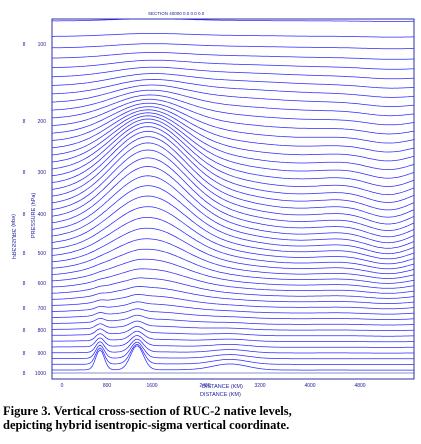 The image size is (421, 444). What do you see at coordinates (40, 209) in the screenshot?
I see `y-axis-ticks: 100 200 300 400 500 600 700 800 900 1000` at bounding box center [40, 209].